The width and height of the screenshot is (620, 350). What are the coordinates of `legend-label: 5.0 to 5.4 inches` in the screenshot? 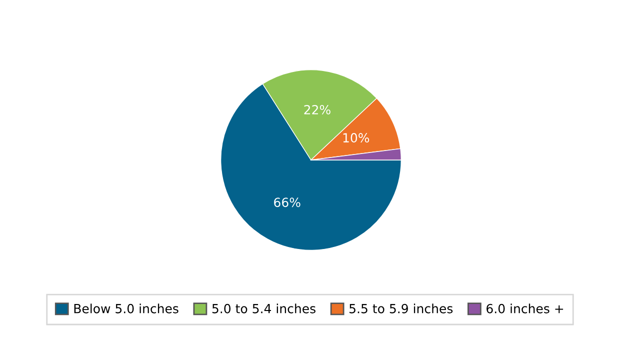 It's located at (264, 309).